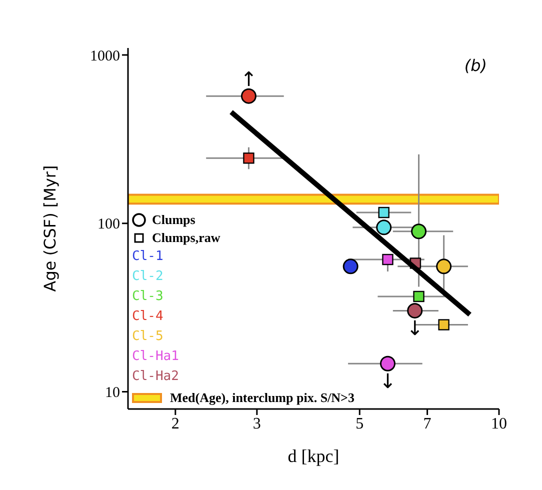  What do you see at coordinates (156, 357) in the screenshot?
I see `text: Cl-Ha1` at bounding box center [156, 357].